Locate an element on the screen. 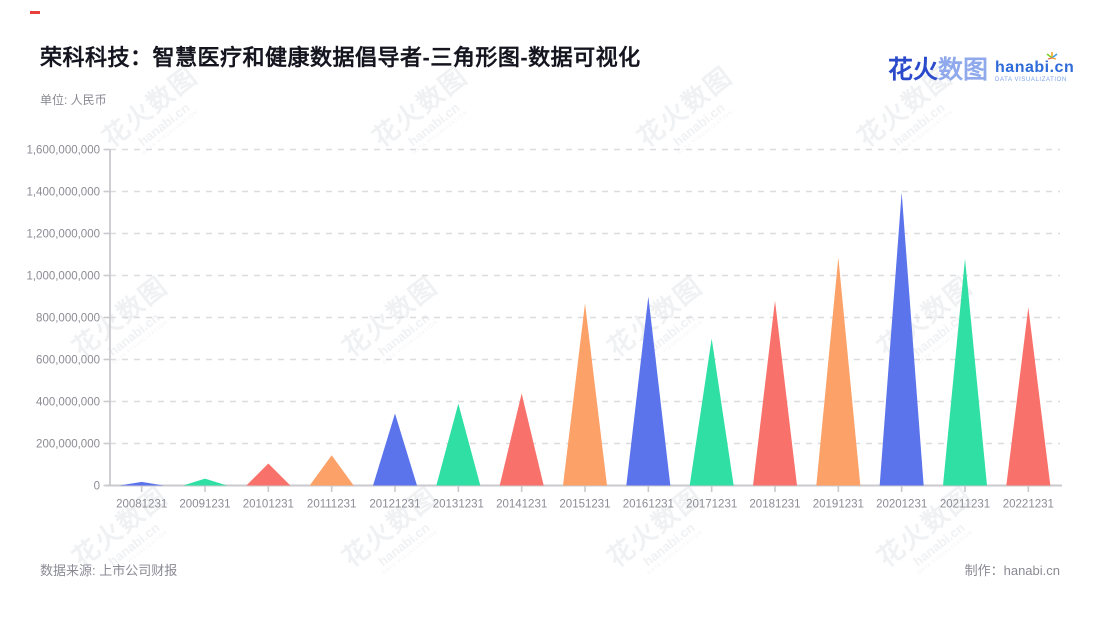 Image resolution: width=1100 pixels, height=620 pixels. unit-label: 单位: 人民币 is located at coordinates (73, 100).